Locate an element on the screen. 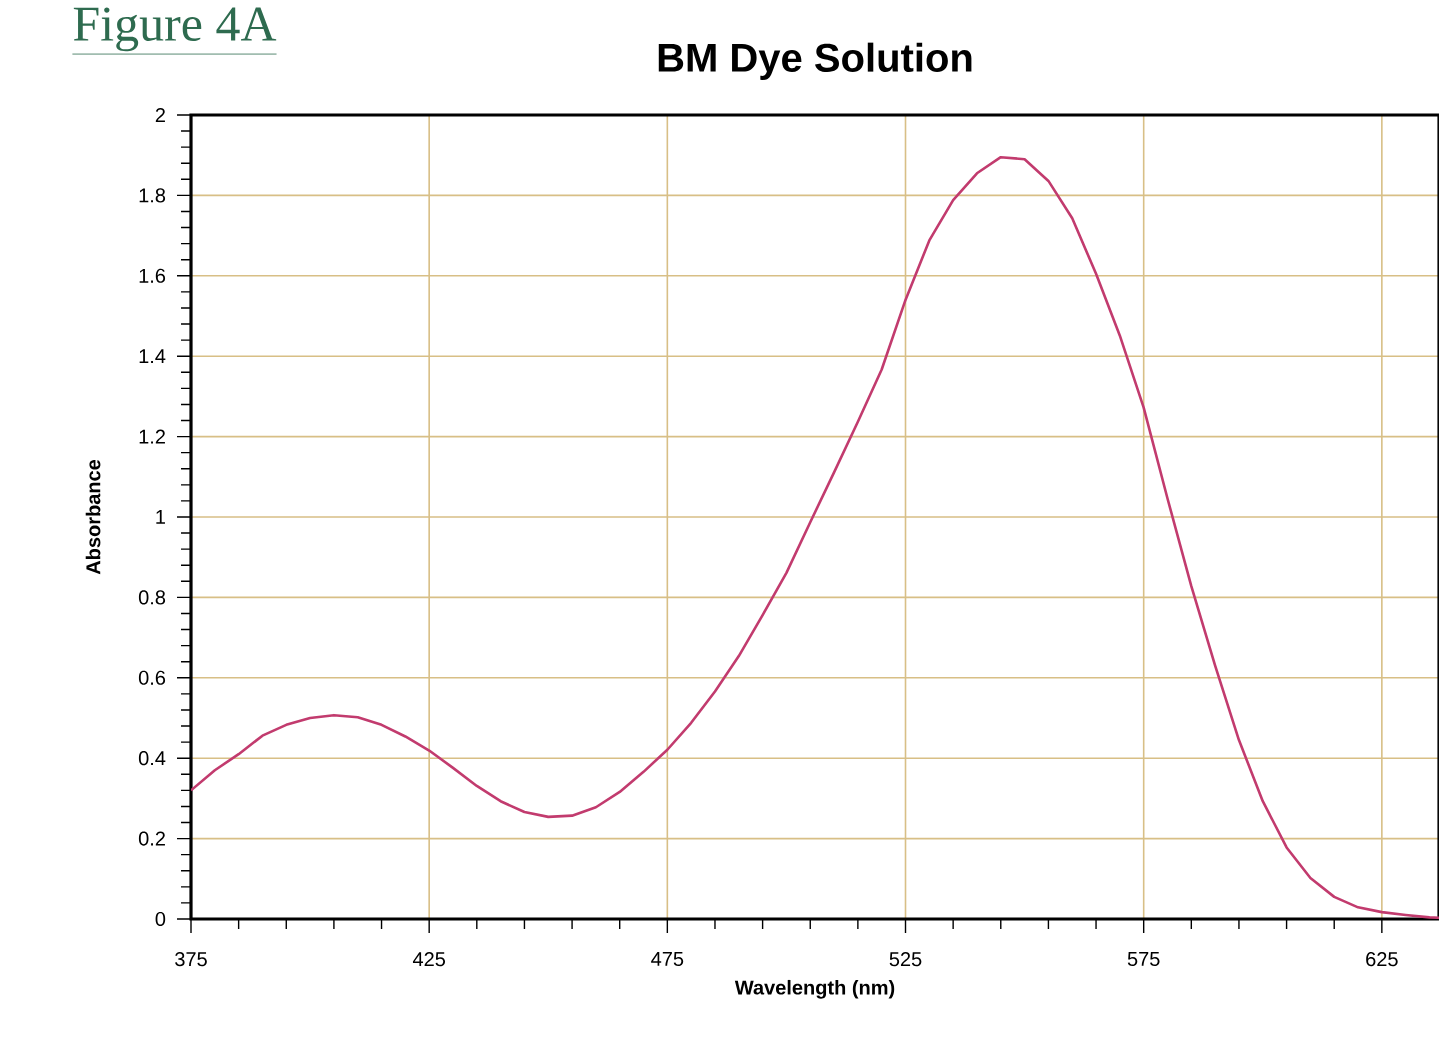  y-tick-label: 0.8 is located at coordinates (152, 597).